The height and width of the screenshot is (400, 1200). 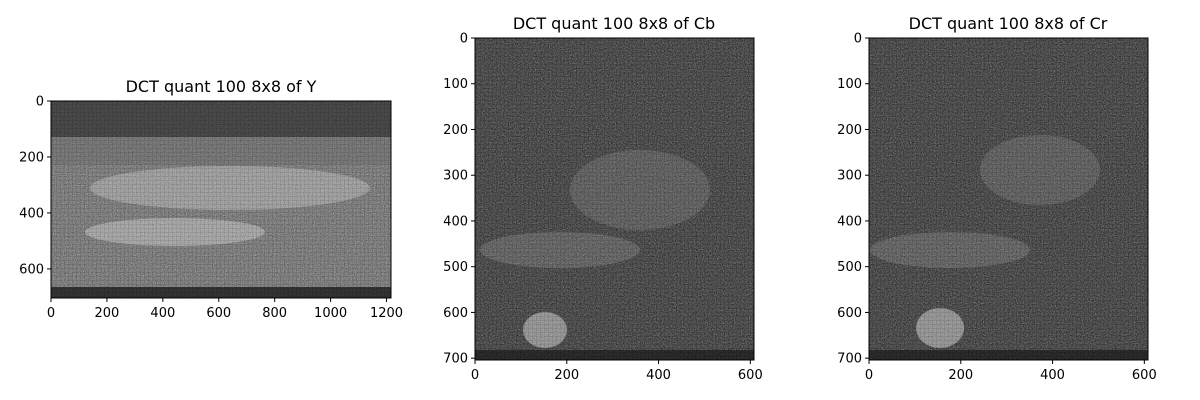 What do you see at coordinates (614, 23) in the screenshot?
I see `chart-title: DCT quant 100 8x8 of Cb` at bounding box center [614, 23].